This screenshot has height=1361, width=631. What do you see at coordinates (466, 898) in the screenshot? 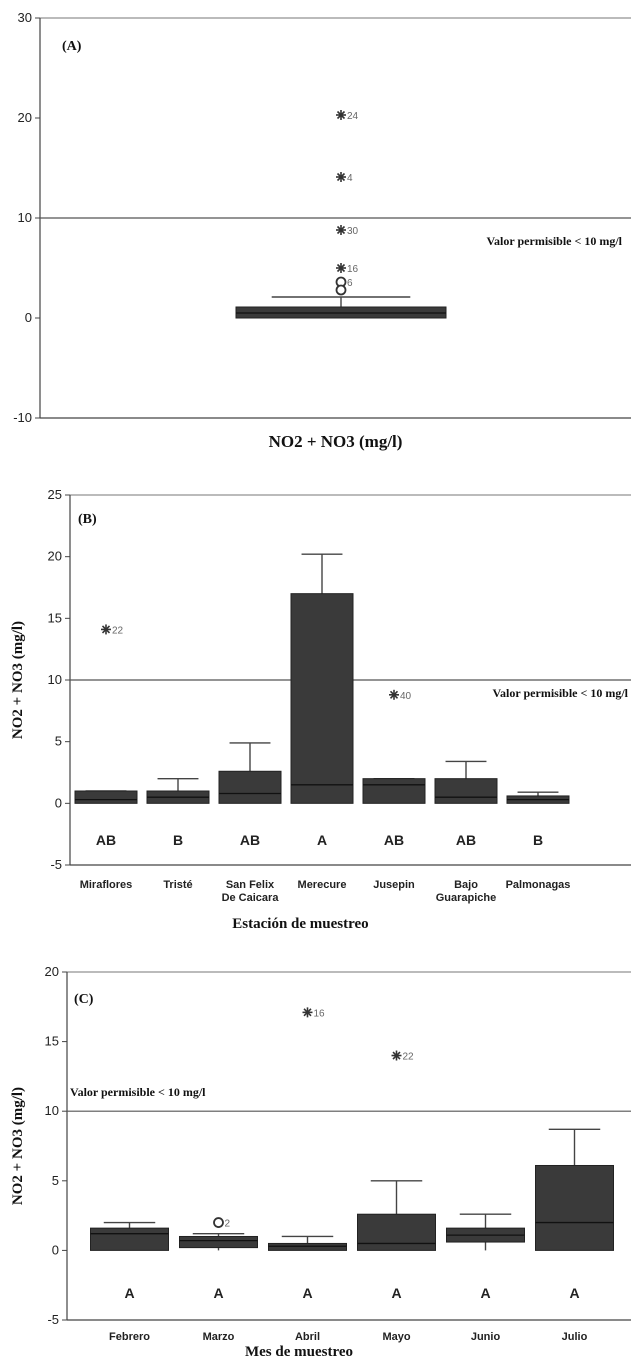
I see `category-label: Guarapiche` at bounding box center [466, 898].